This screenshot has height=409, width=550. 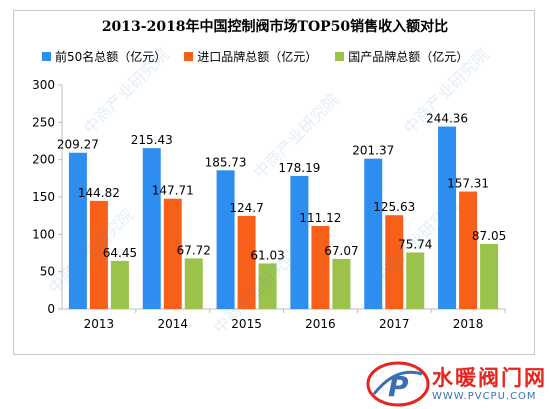 What do you see at coordinates (489, 276) in the screenshot?
I see `bar-domestic-2018` at bounding box center [489, 276].